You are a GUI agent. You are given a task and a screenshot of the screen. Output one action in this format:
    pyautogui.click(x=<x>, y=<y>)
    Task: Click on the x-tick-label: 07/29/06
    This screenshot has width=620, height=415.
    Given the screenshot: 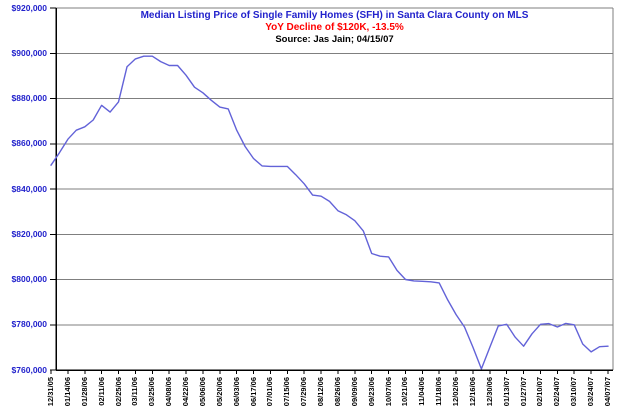 What is the action you would take?
    pyautogui.click(x=304, y=392)
    